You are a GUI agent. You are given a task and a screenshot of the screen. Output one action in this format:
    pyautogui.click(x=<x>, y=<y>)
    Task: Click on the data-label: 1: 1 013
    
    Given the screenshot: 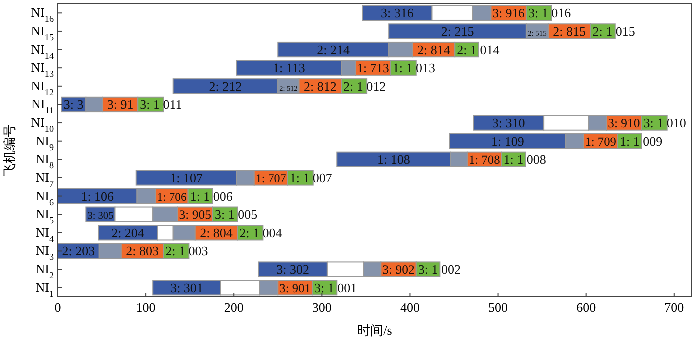 What is the action you would take?
    pyautogui.click(x=414, y=68)
    